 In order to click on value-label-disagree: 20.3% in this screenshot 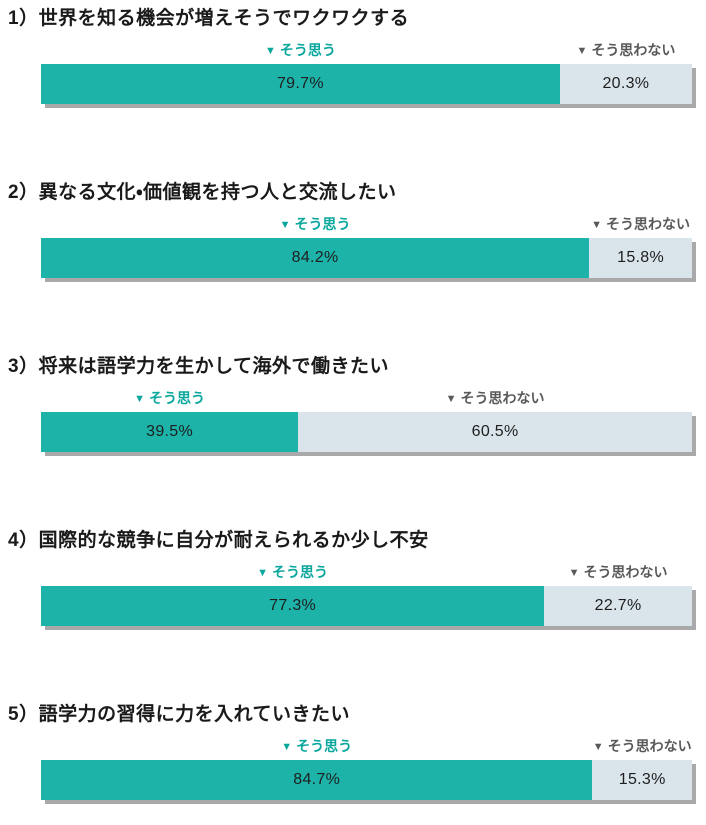, I will do `click(626, 83)`.